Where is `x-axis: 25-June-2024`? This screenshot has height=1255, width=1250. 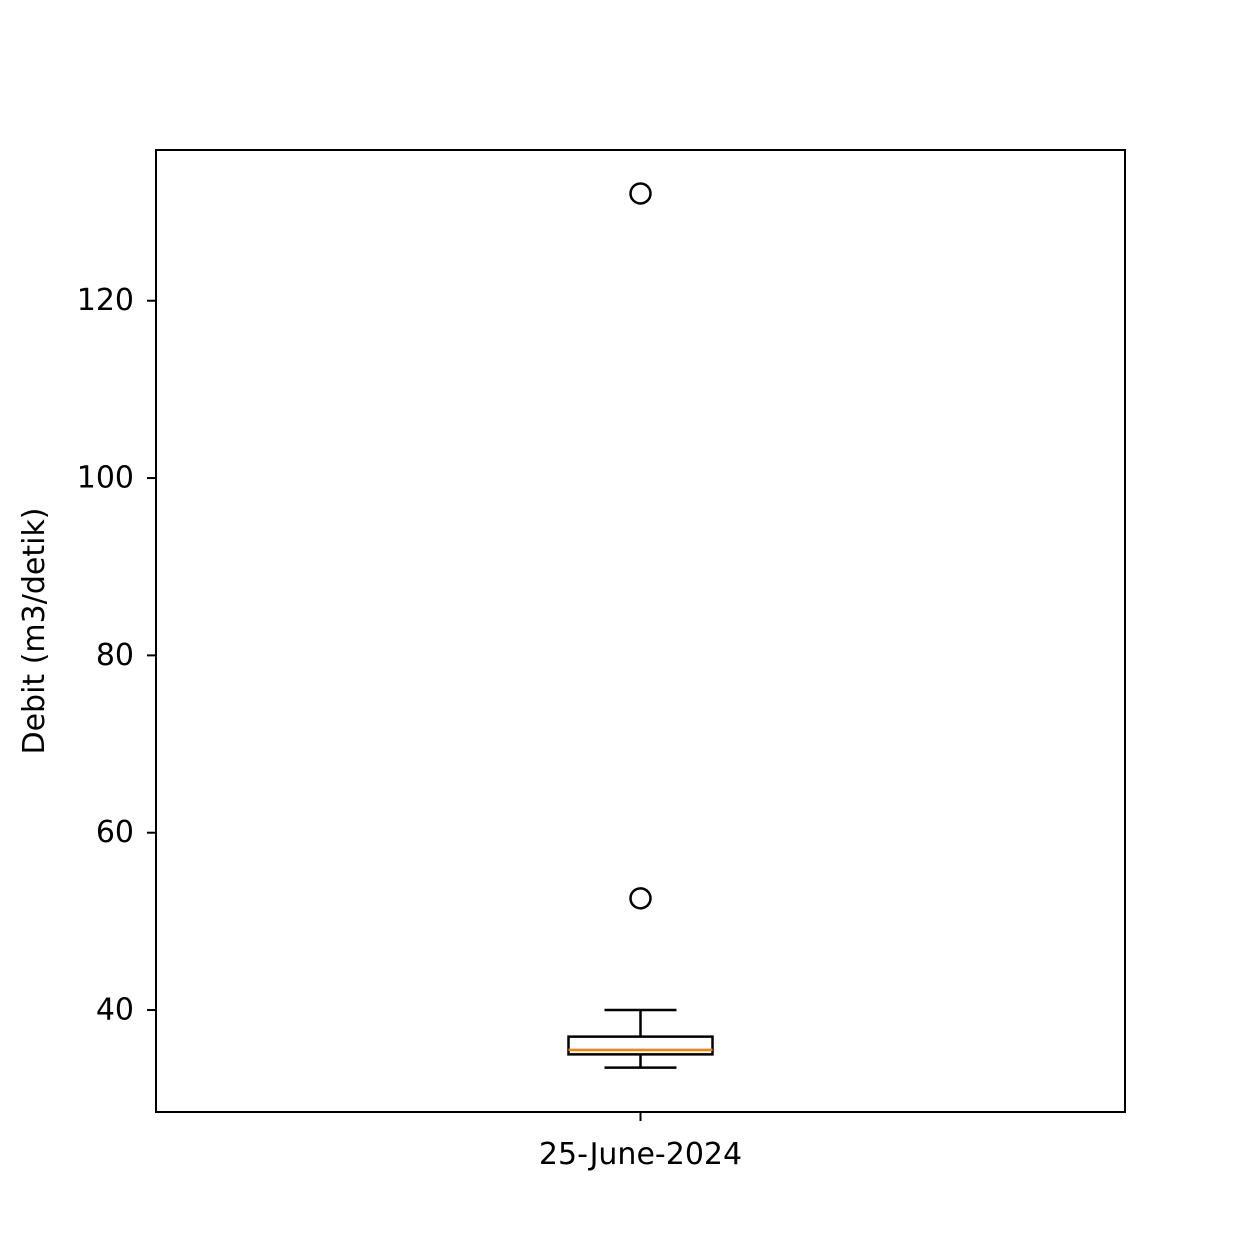
x-axis: 25-June-2024 is located at coordinates (640, 1142).